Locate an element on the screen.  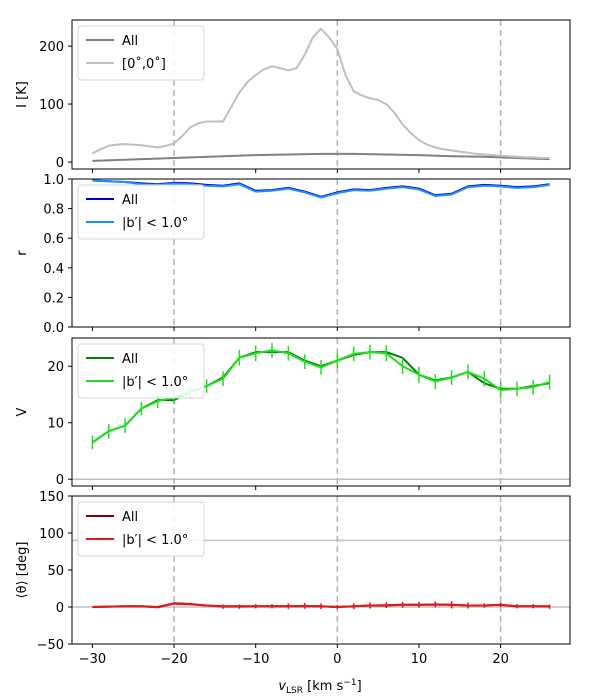
x-axis-label-exponent: −1 is located at coordinates (349, 683).